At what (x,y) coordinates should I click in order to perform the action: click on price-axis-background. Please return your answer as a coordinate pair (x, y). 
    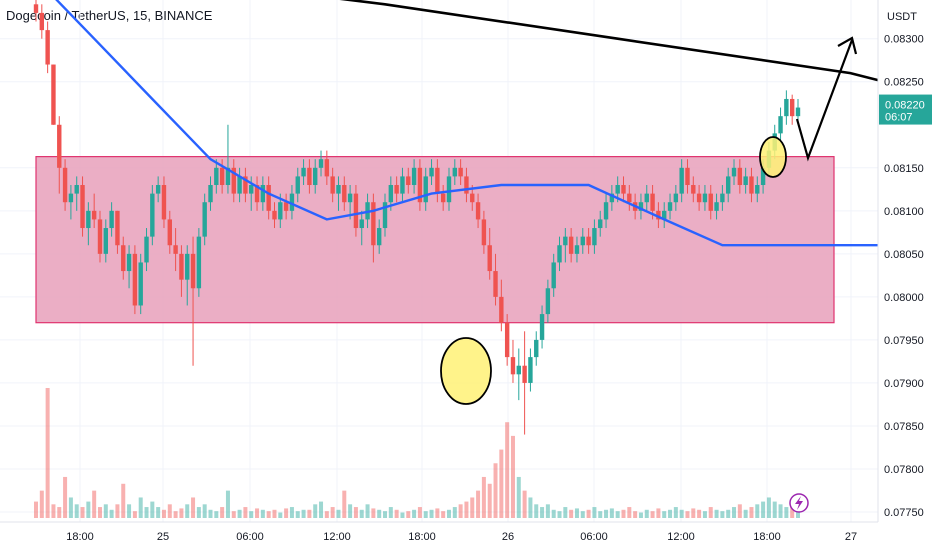
    Looking at the image, I should click on (905, 275).